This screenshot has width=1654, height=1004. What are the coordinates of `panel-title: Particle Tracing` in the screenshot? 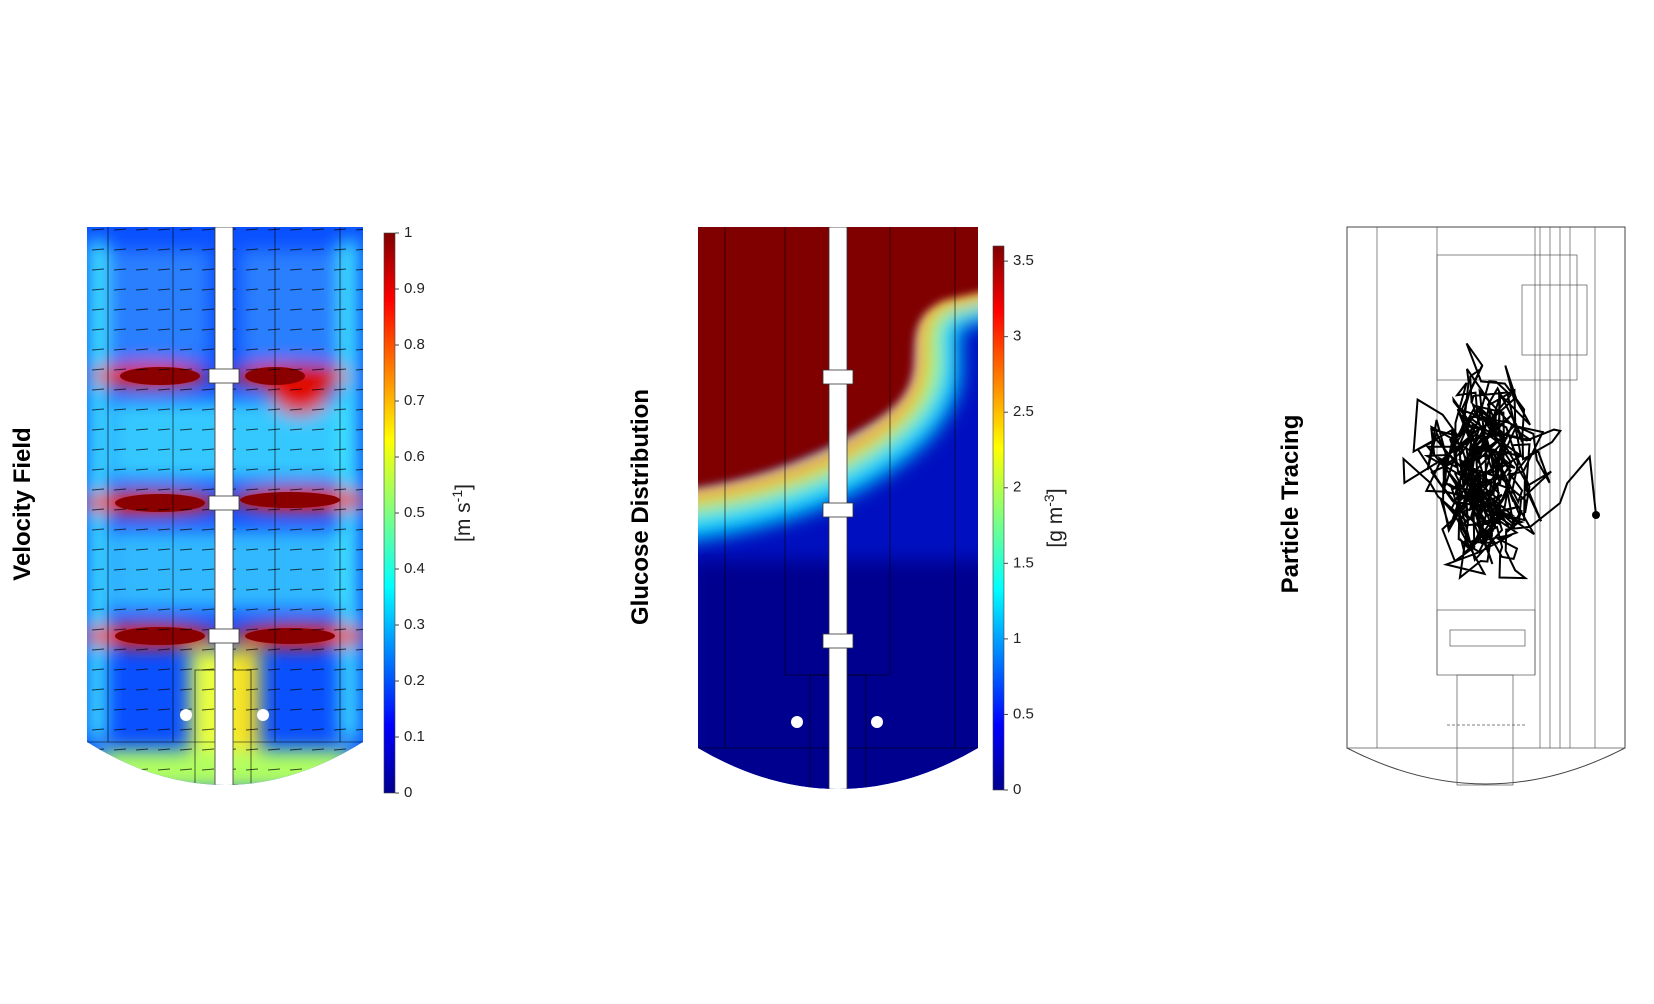 It's located at (1290, 504).